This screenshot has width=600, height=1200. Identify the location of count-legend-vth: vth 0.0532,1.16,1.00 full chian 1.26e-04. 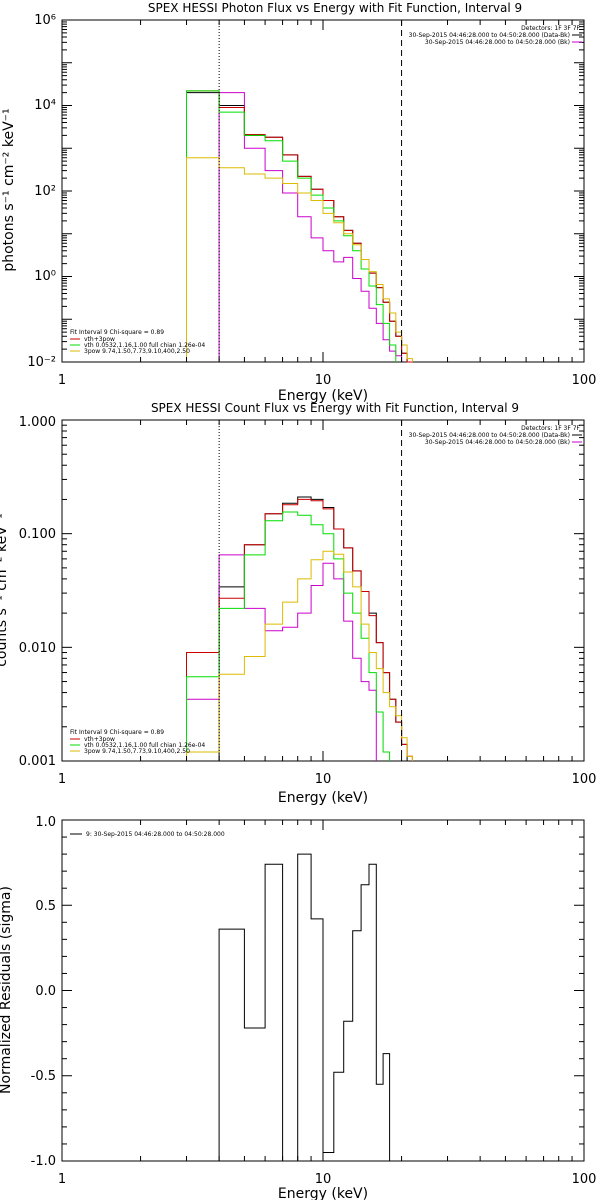
(144, 745).